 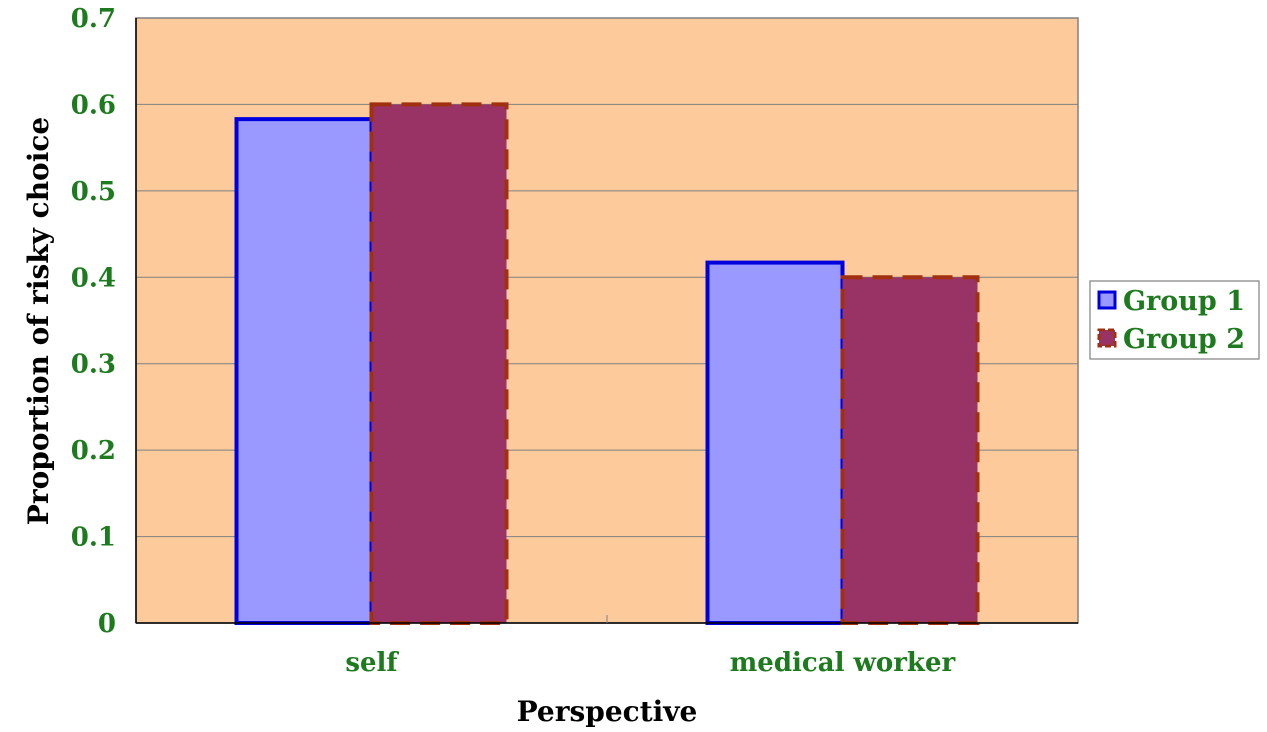 I want to click on legend-label: Group 2, so click(x=1184, y=339).